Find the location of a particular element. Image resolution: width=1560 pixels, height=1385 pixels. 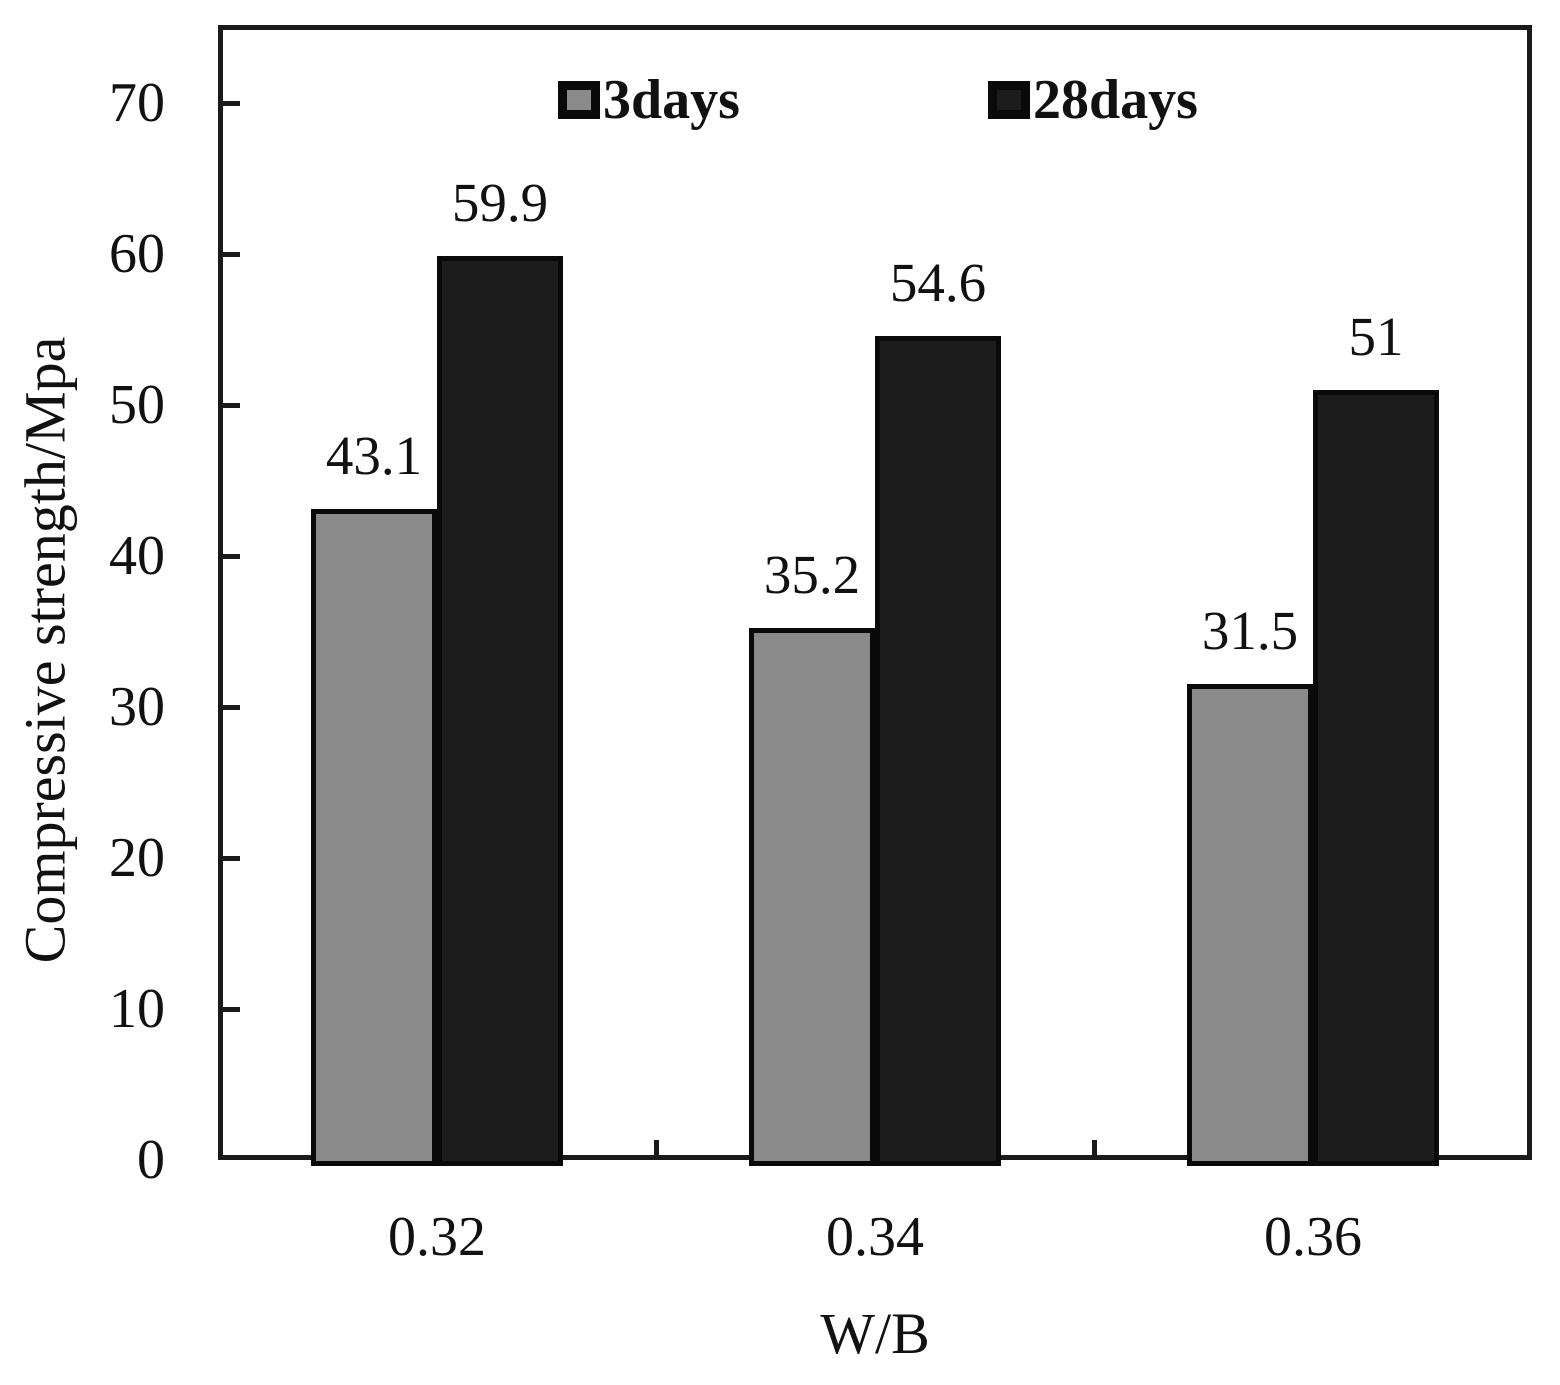

y-axis-tick-label: 70 is located at coordinates (137, 103).